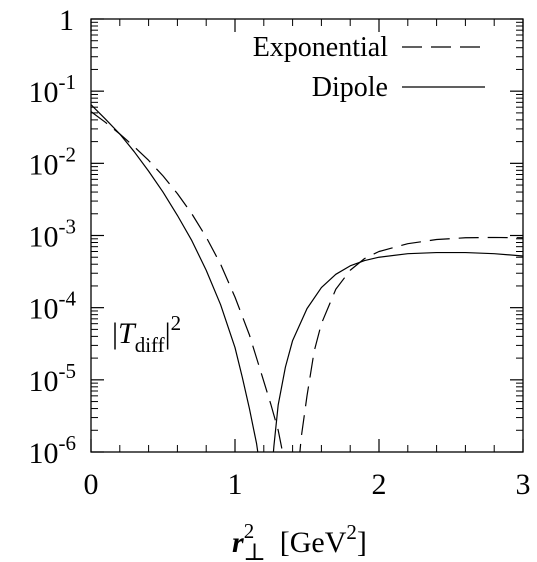  What do you see at coordinates (523, 484) in the screenshot?
I see `x-tick-label: 3` at bounding box center [523, 484].